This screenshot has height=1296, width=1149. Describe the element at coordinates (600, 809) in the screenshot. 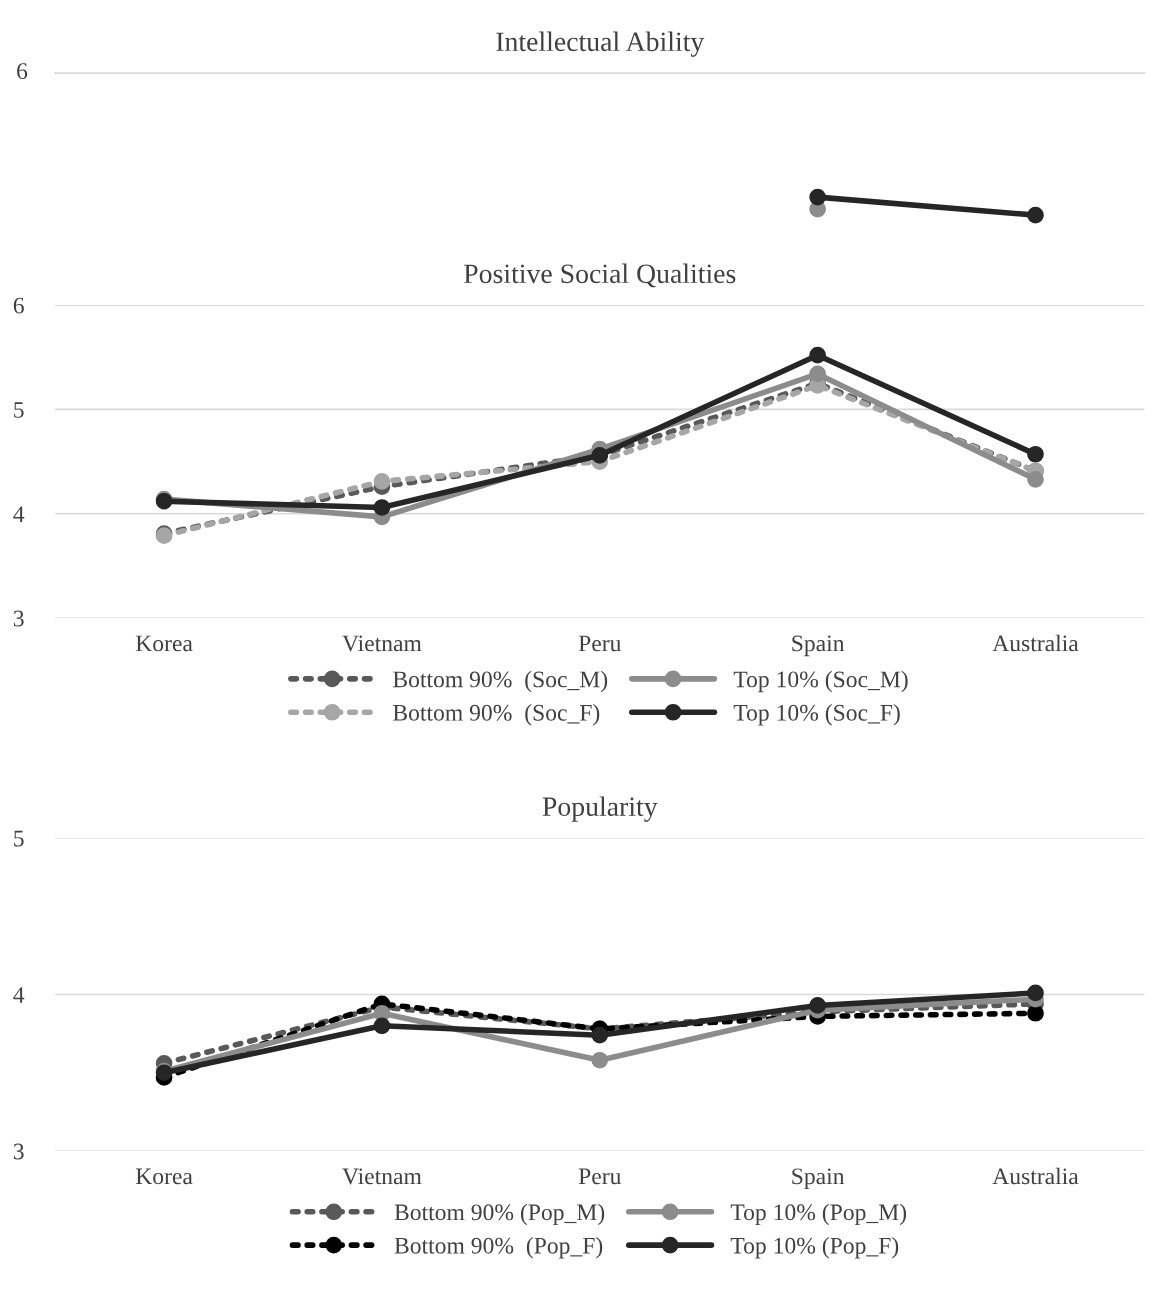

I see `chart-title: Popularity` at that location.